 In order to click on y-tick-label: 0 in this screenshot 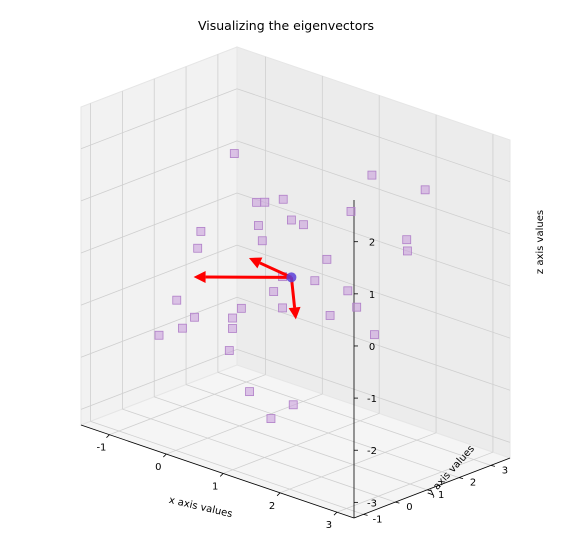, I will do `click(409, 507)`.